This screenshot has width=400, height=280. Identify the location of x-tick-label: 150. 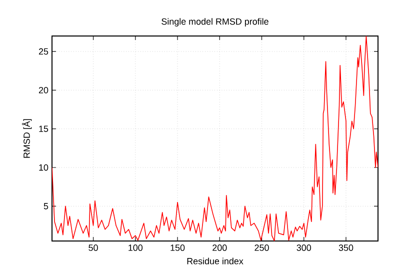
(177, 247).